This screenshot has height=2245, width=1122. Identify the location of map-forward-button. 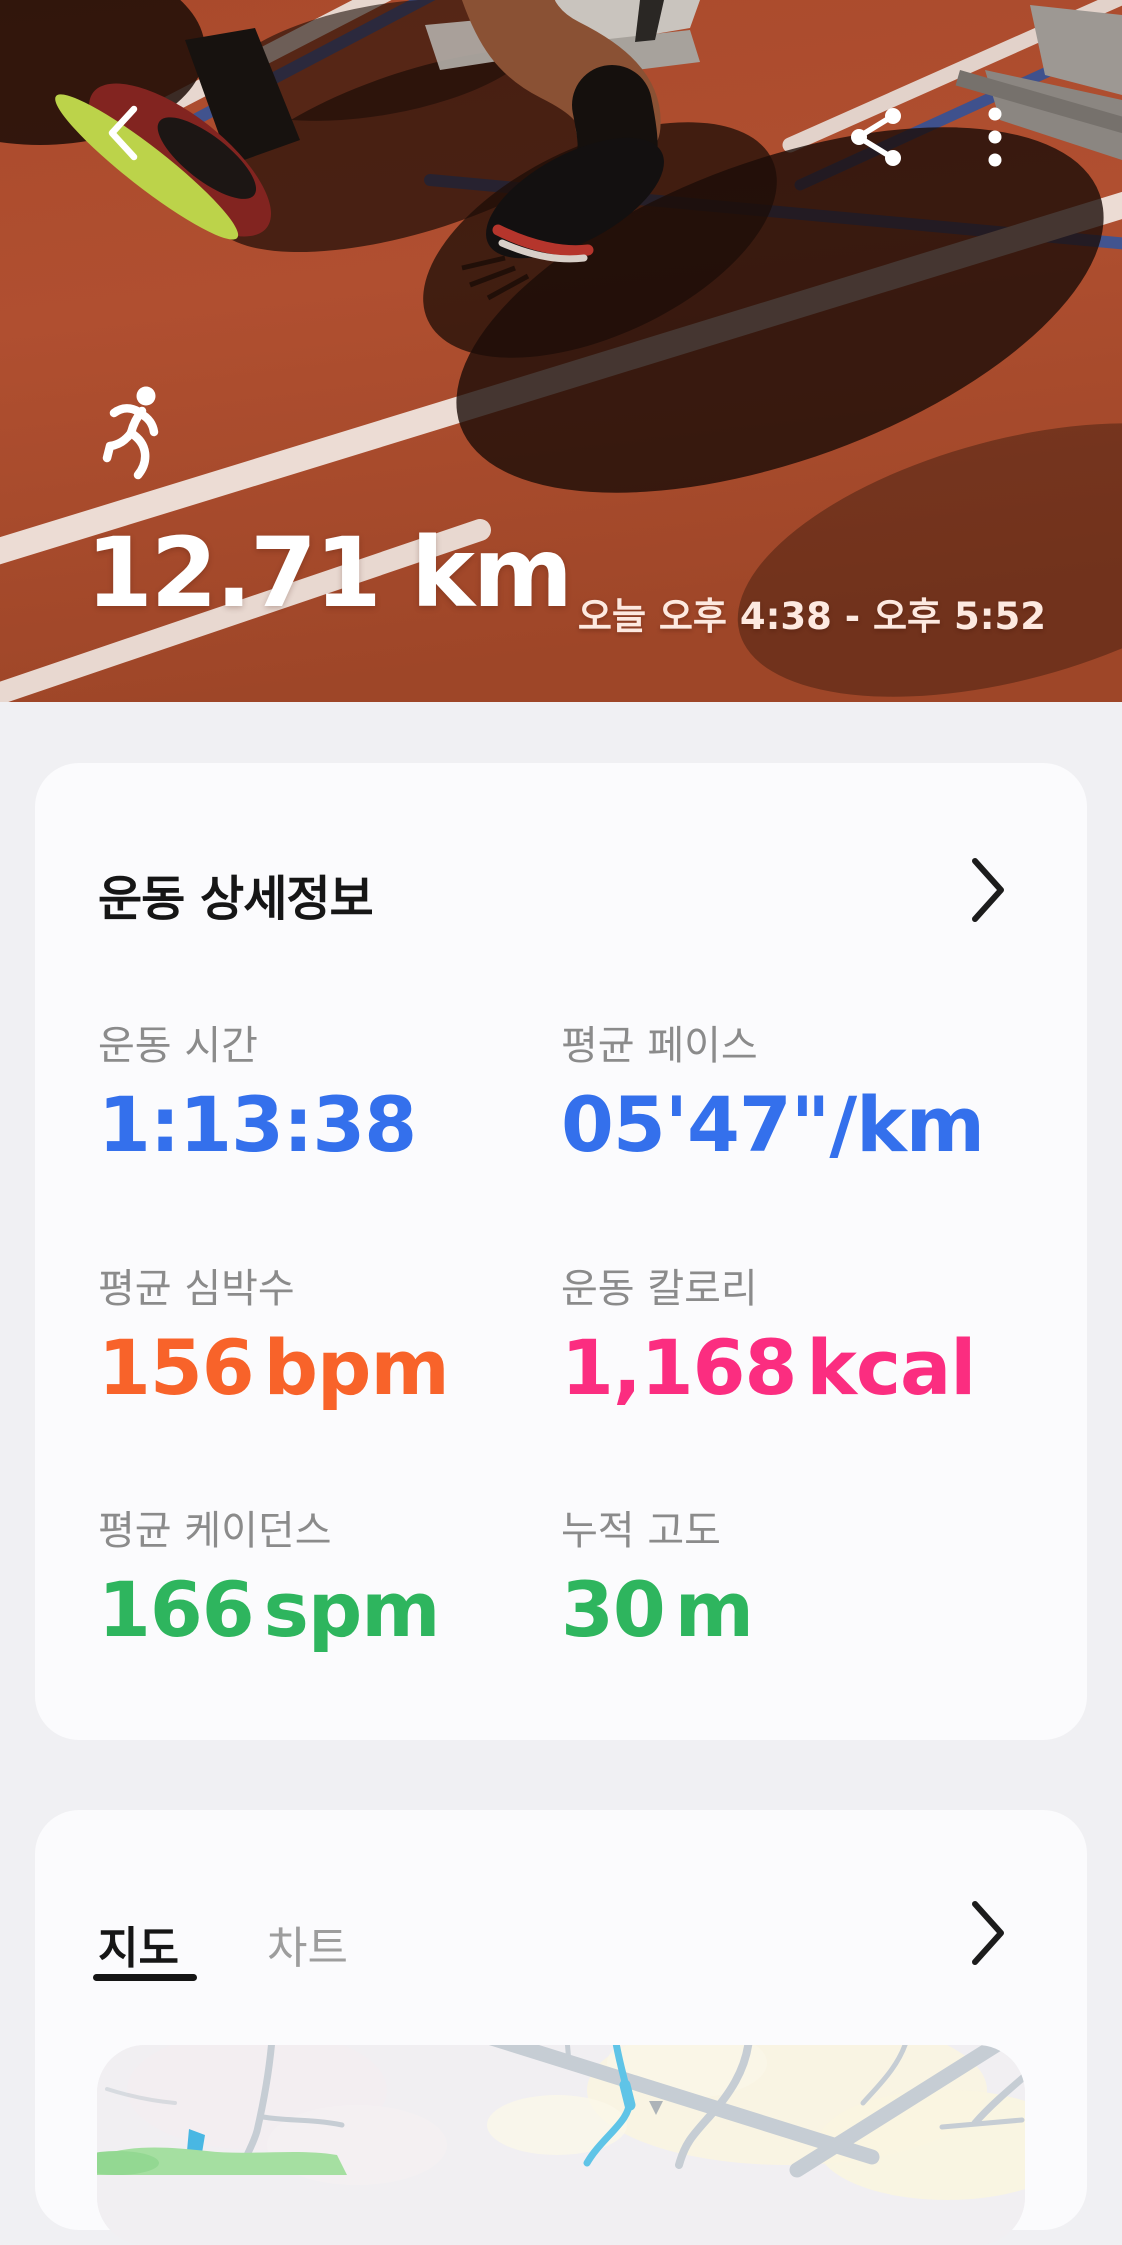
(989, 1933).